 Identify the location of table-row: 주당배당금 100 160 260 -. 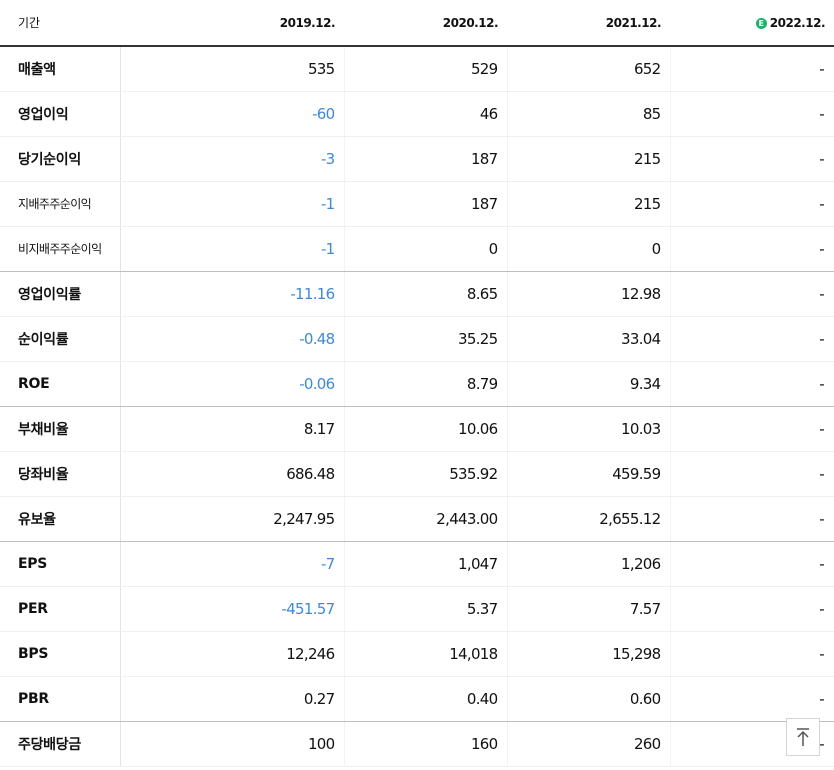
(417, 744).